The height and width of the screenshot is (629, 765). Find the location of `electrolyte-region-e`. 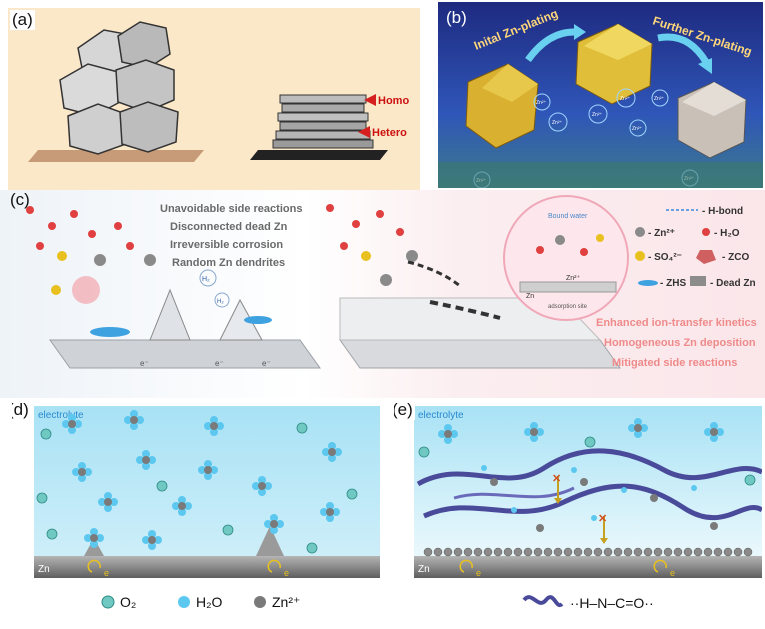

electrolyte-region-e is located at coordinates (588, 481).